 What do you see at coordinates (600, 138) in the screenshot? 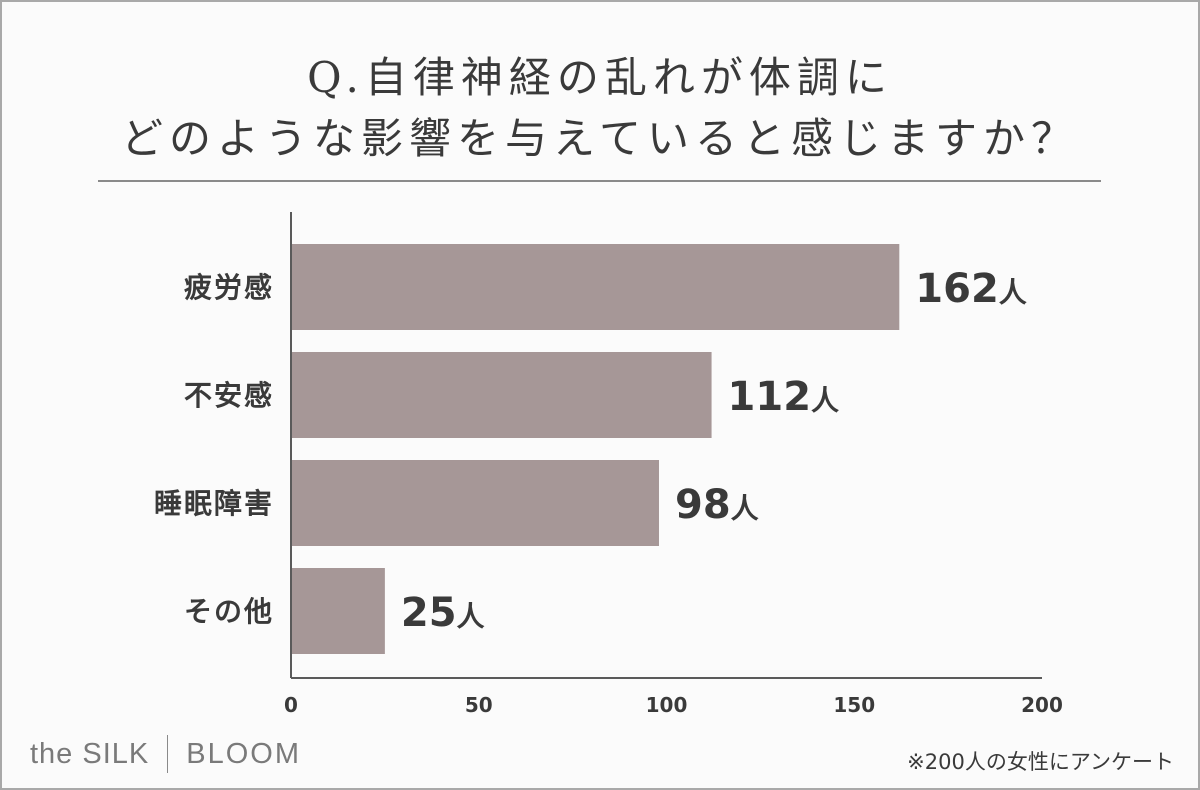
I see `chart-title-line-2: どのような影響を与えていると感じますか？` at bounding box center [600, 138].